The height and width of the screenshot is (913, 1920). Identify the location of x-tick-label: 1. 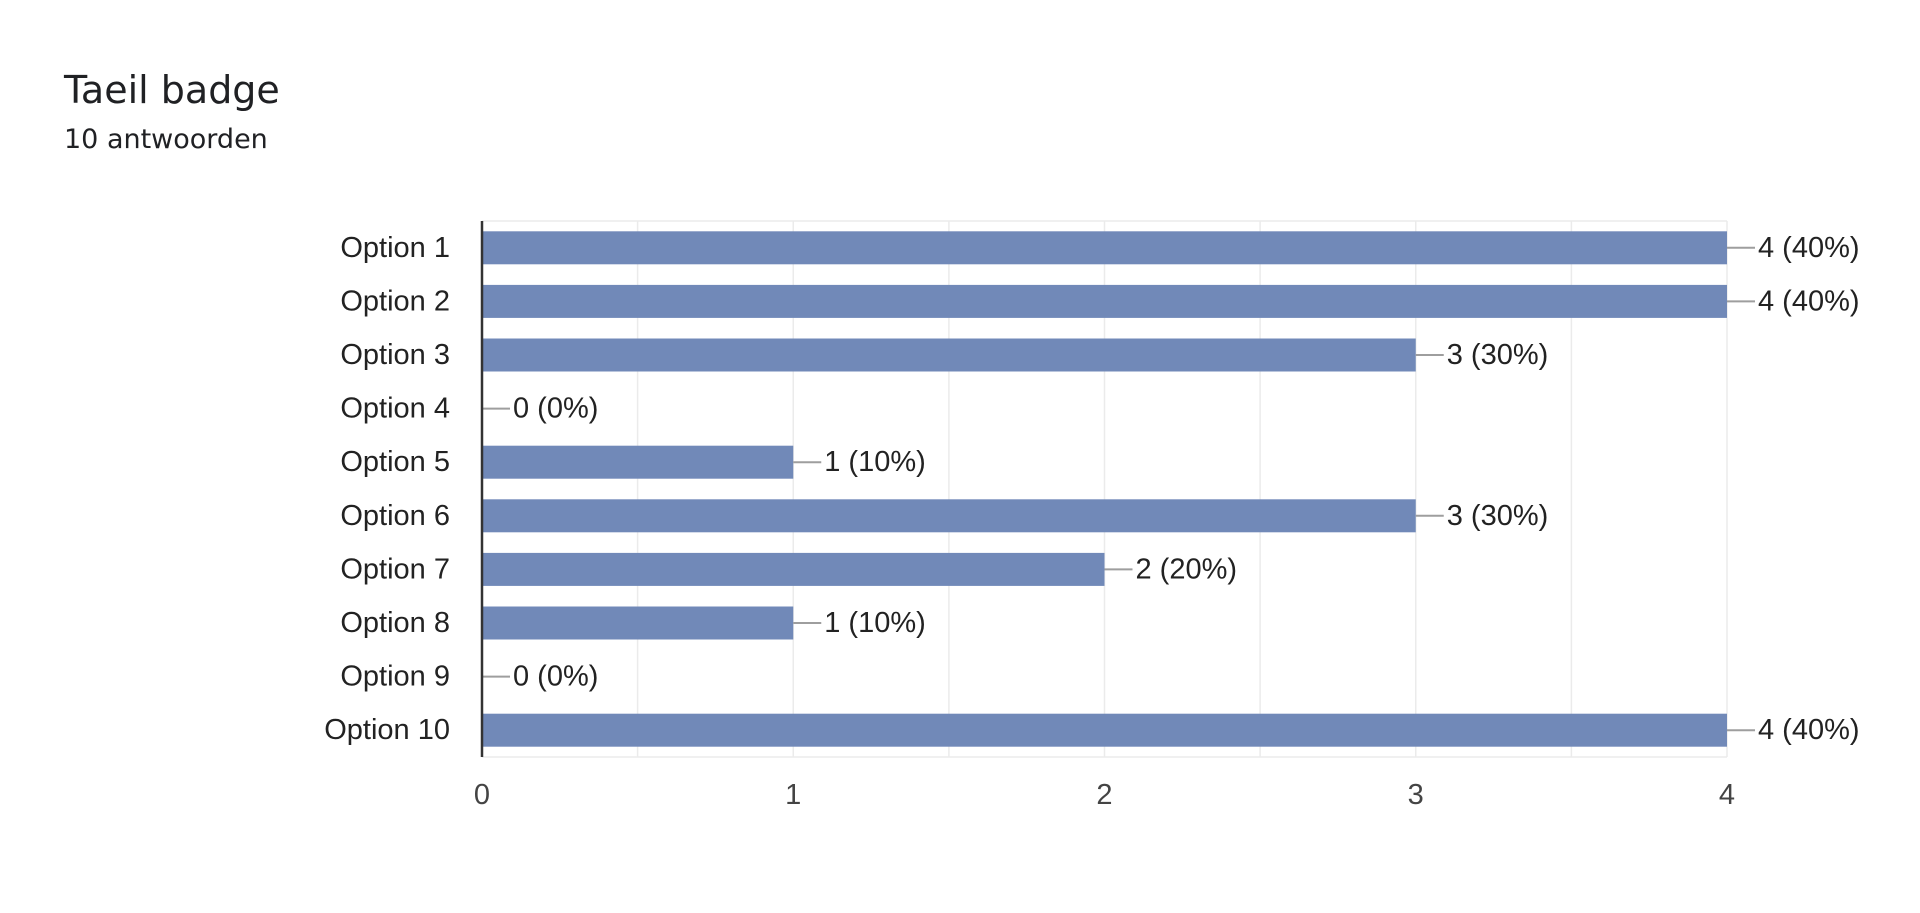
(793, 795).